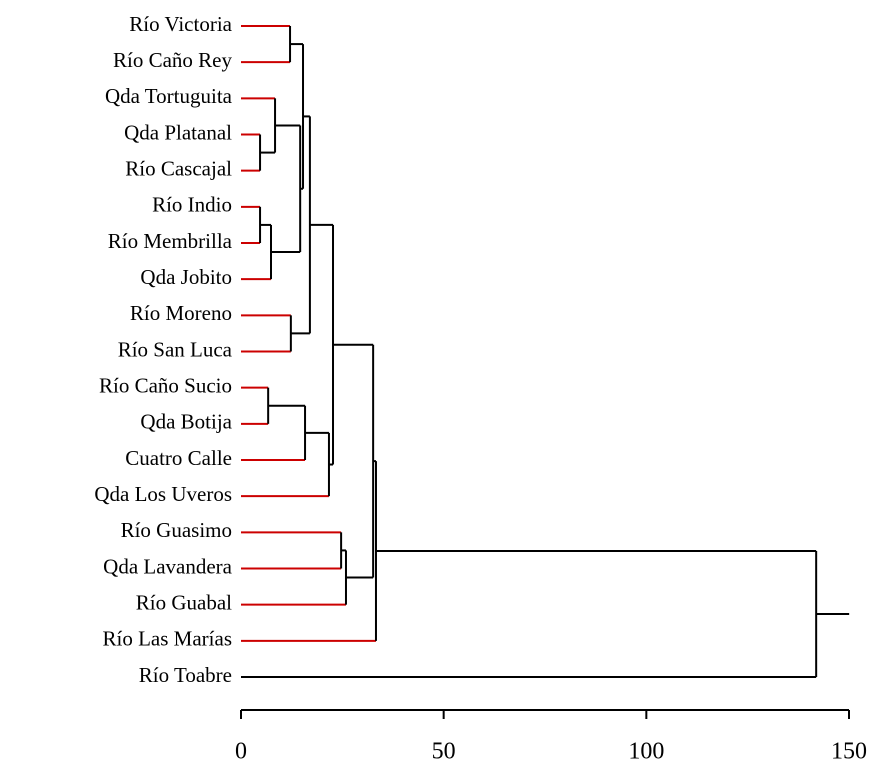 The height and width of the screenshot is (771, 871). I want to click on leaf-label: Río Moreno, so click(181, 313).